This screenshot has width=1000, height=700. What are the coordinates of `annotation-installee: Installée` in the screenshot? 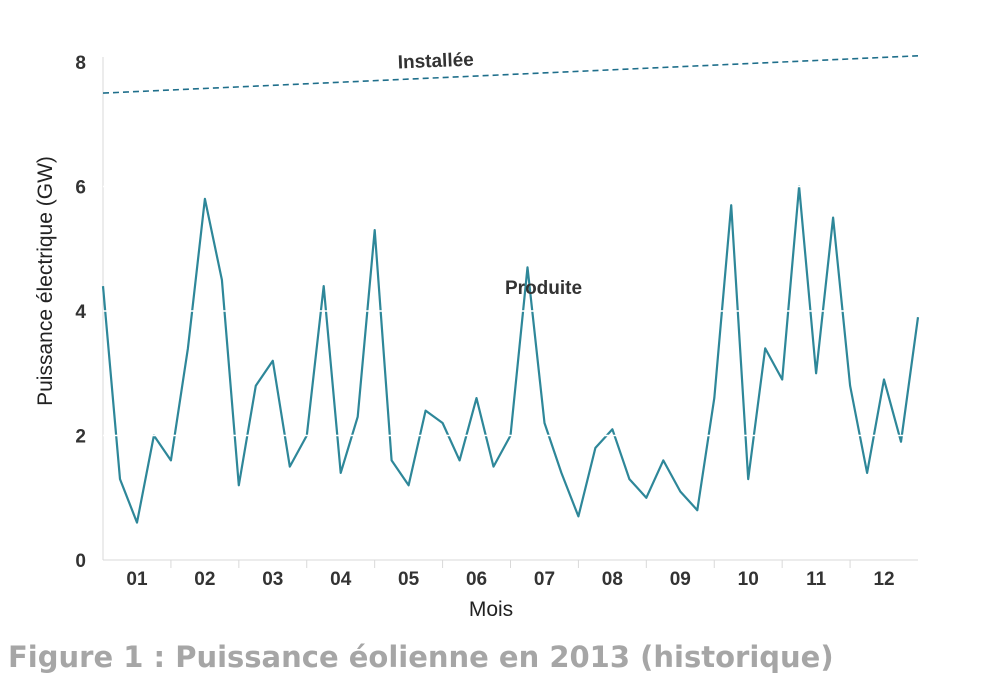 It's located at (435, 62).